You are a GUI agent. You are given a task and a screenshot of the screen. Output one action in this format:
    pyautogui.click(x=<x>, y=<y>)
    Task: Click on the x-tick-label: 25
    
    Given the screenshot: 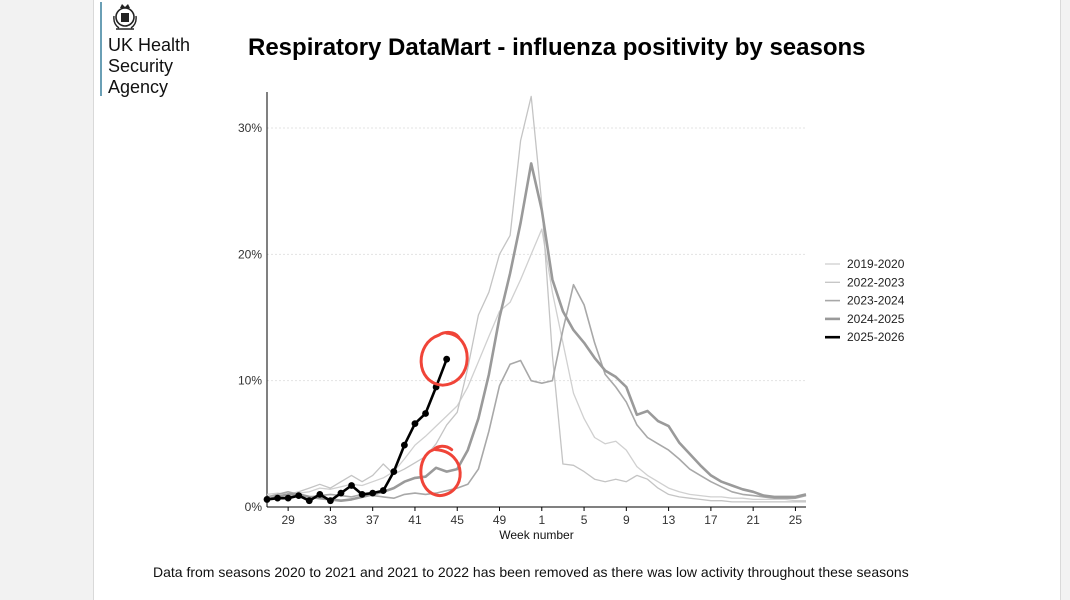 What is the action you would take?
    pyautogui.click(x=796, y=520)
    